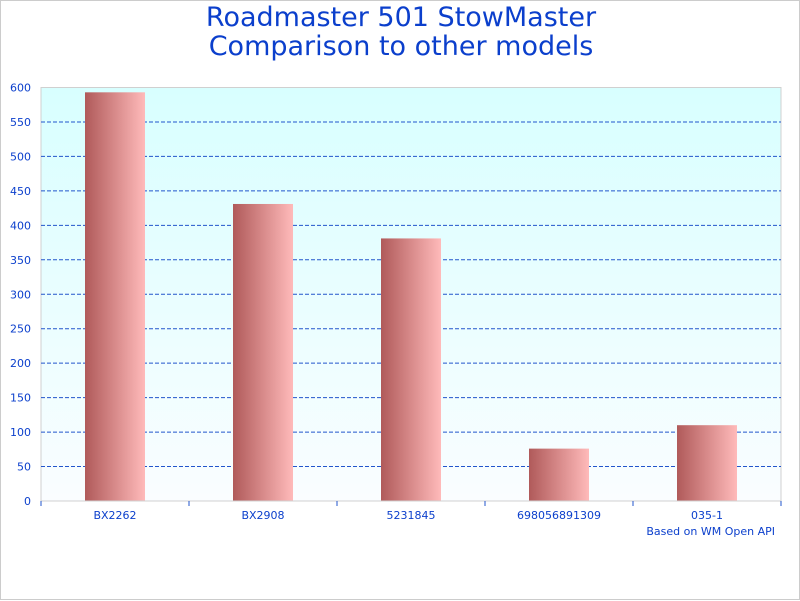 The image size is (800, 601). I want to click on bar-BX2908, so click(263, 352).